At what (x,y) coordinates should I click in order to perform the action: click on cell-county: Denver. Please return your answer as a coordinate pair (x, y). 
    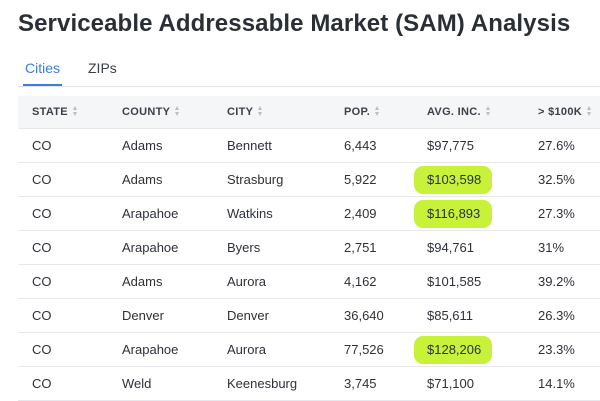
    Looking at the image, I should click on (143, 315).